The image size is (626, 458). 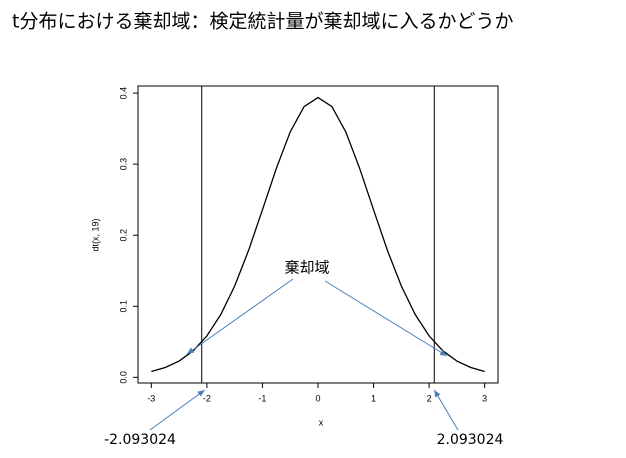 I want to click on x-tick-label: -3, so click(x=151, y=398).